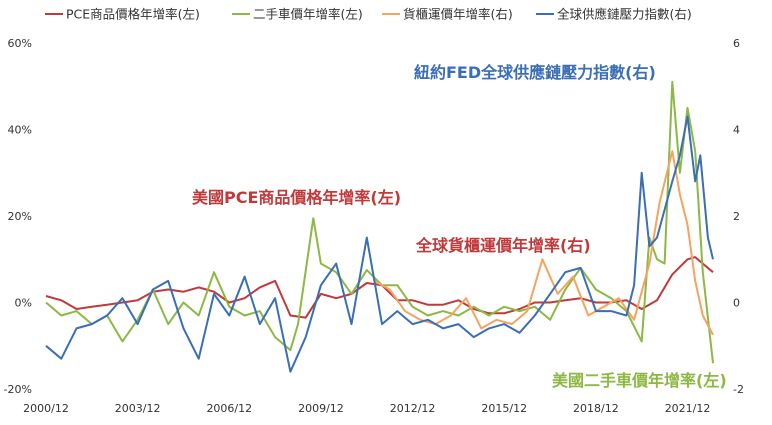 The height and width of the screenshot is (425, 772). What do you see at coordinates (20, 43) in the screenshot?
I see `left-tick-label: 60%` at bounding box center [20, 43].